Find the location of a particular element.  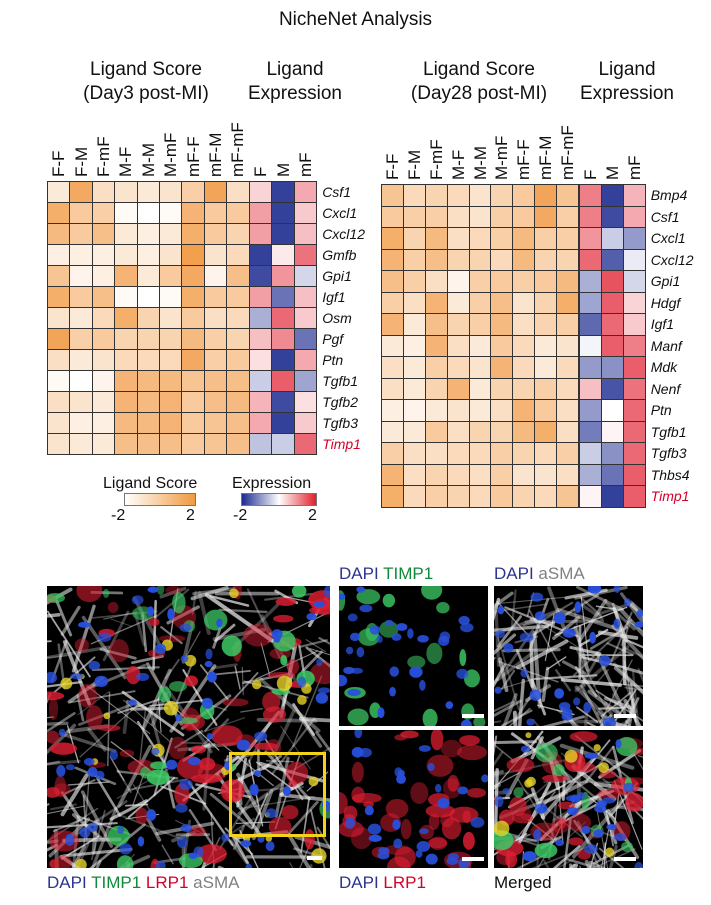

d3-column-label-mF-M: mF-M is located at coordinates (215, 154).